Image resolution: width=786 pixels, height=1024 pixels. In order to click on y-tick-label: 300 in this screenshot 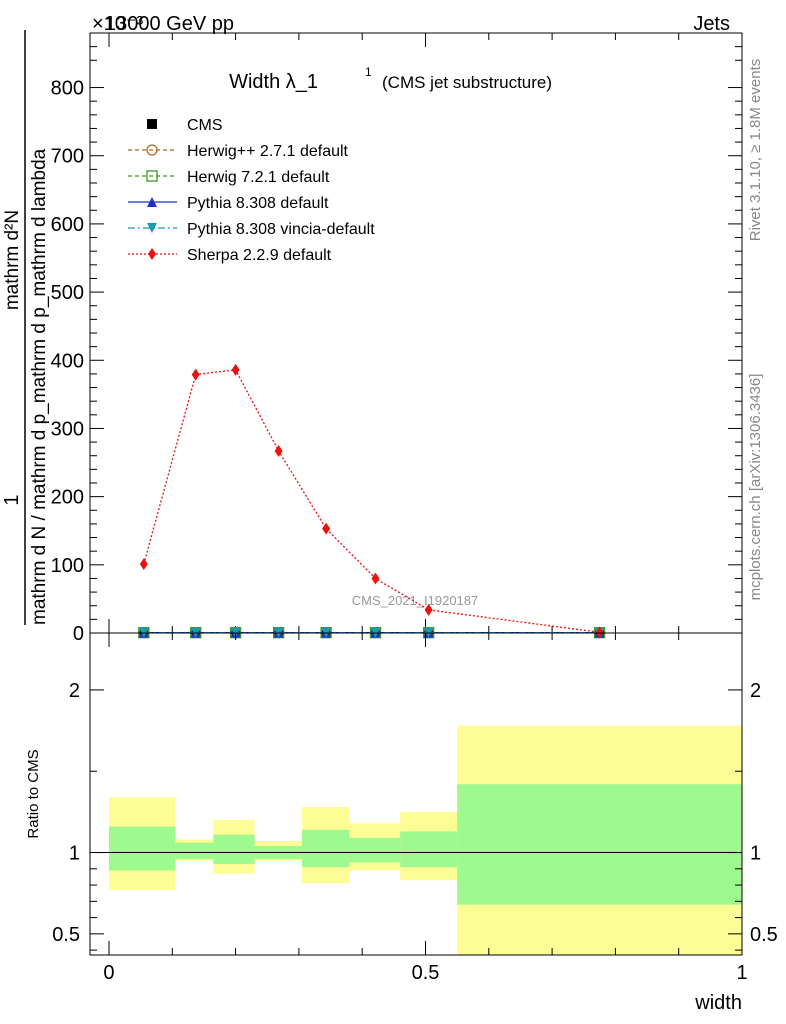, I will do `click(67, 429)`.